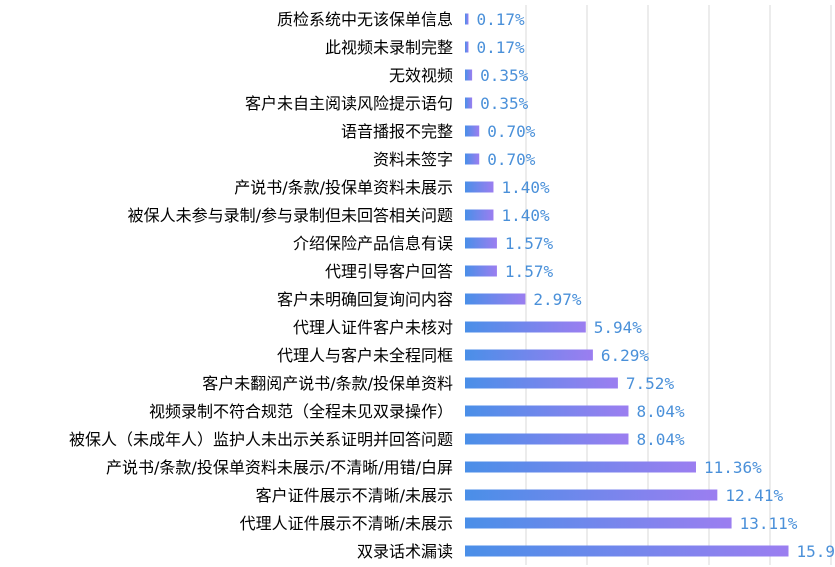 The image size is (835, 567). I want to click on category-label: 客户未翻阅产说书/条款/投保单资料, so click(327, 383).